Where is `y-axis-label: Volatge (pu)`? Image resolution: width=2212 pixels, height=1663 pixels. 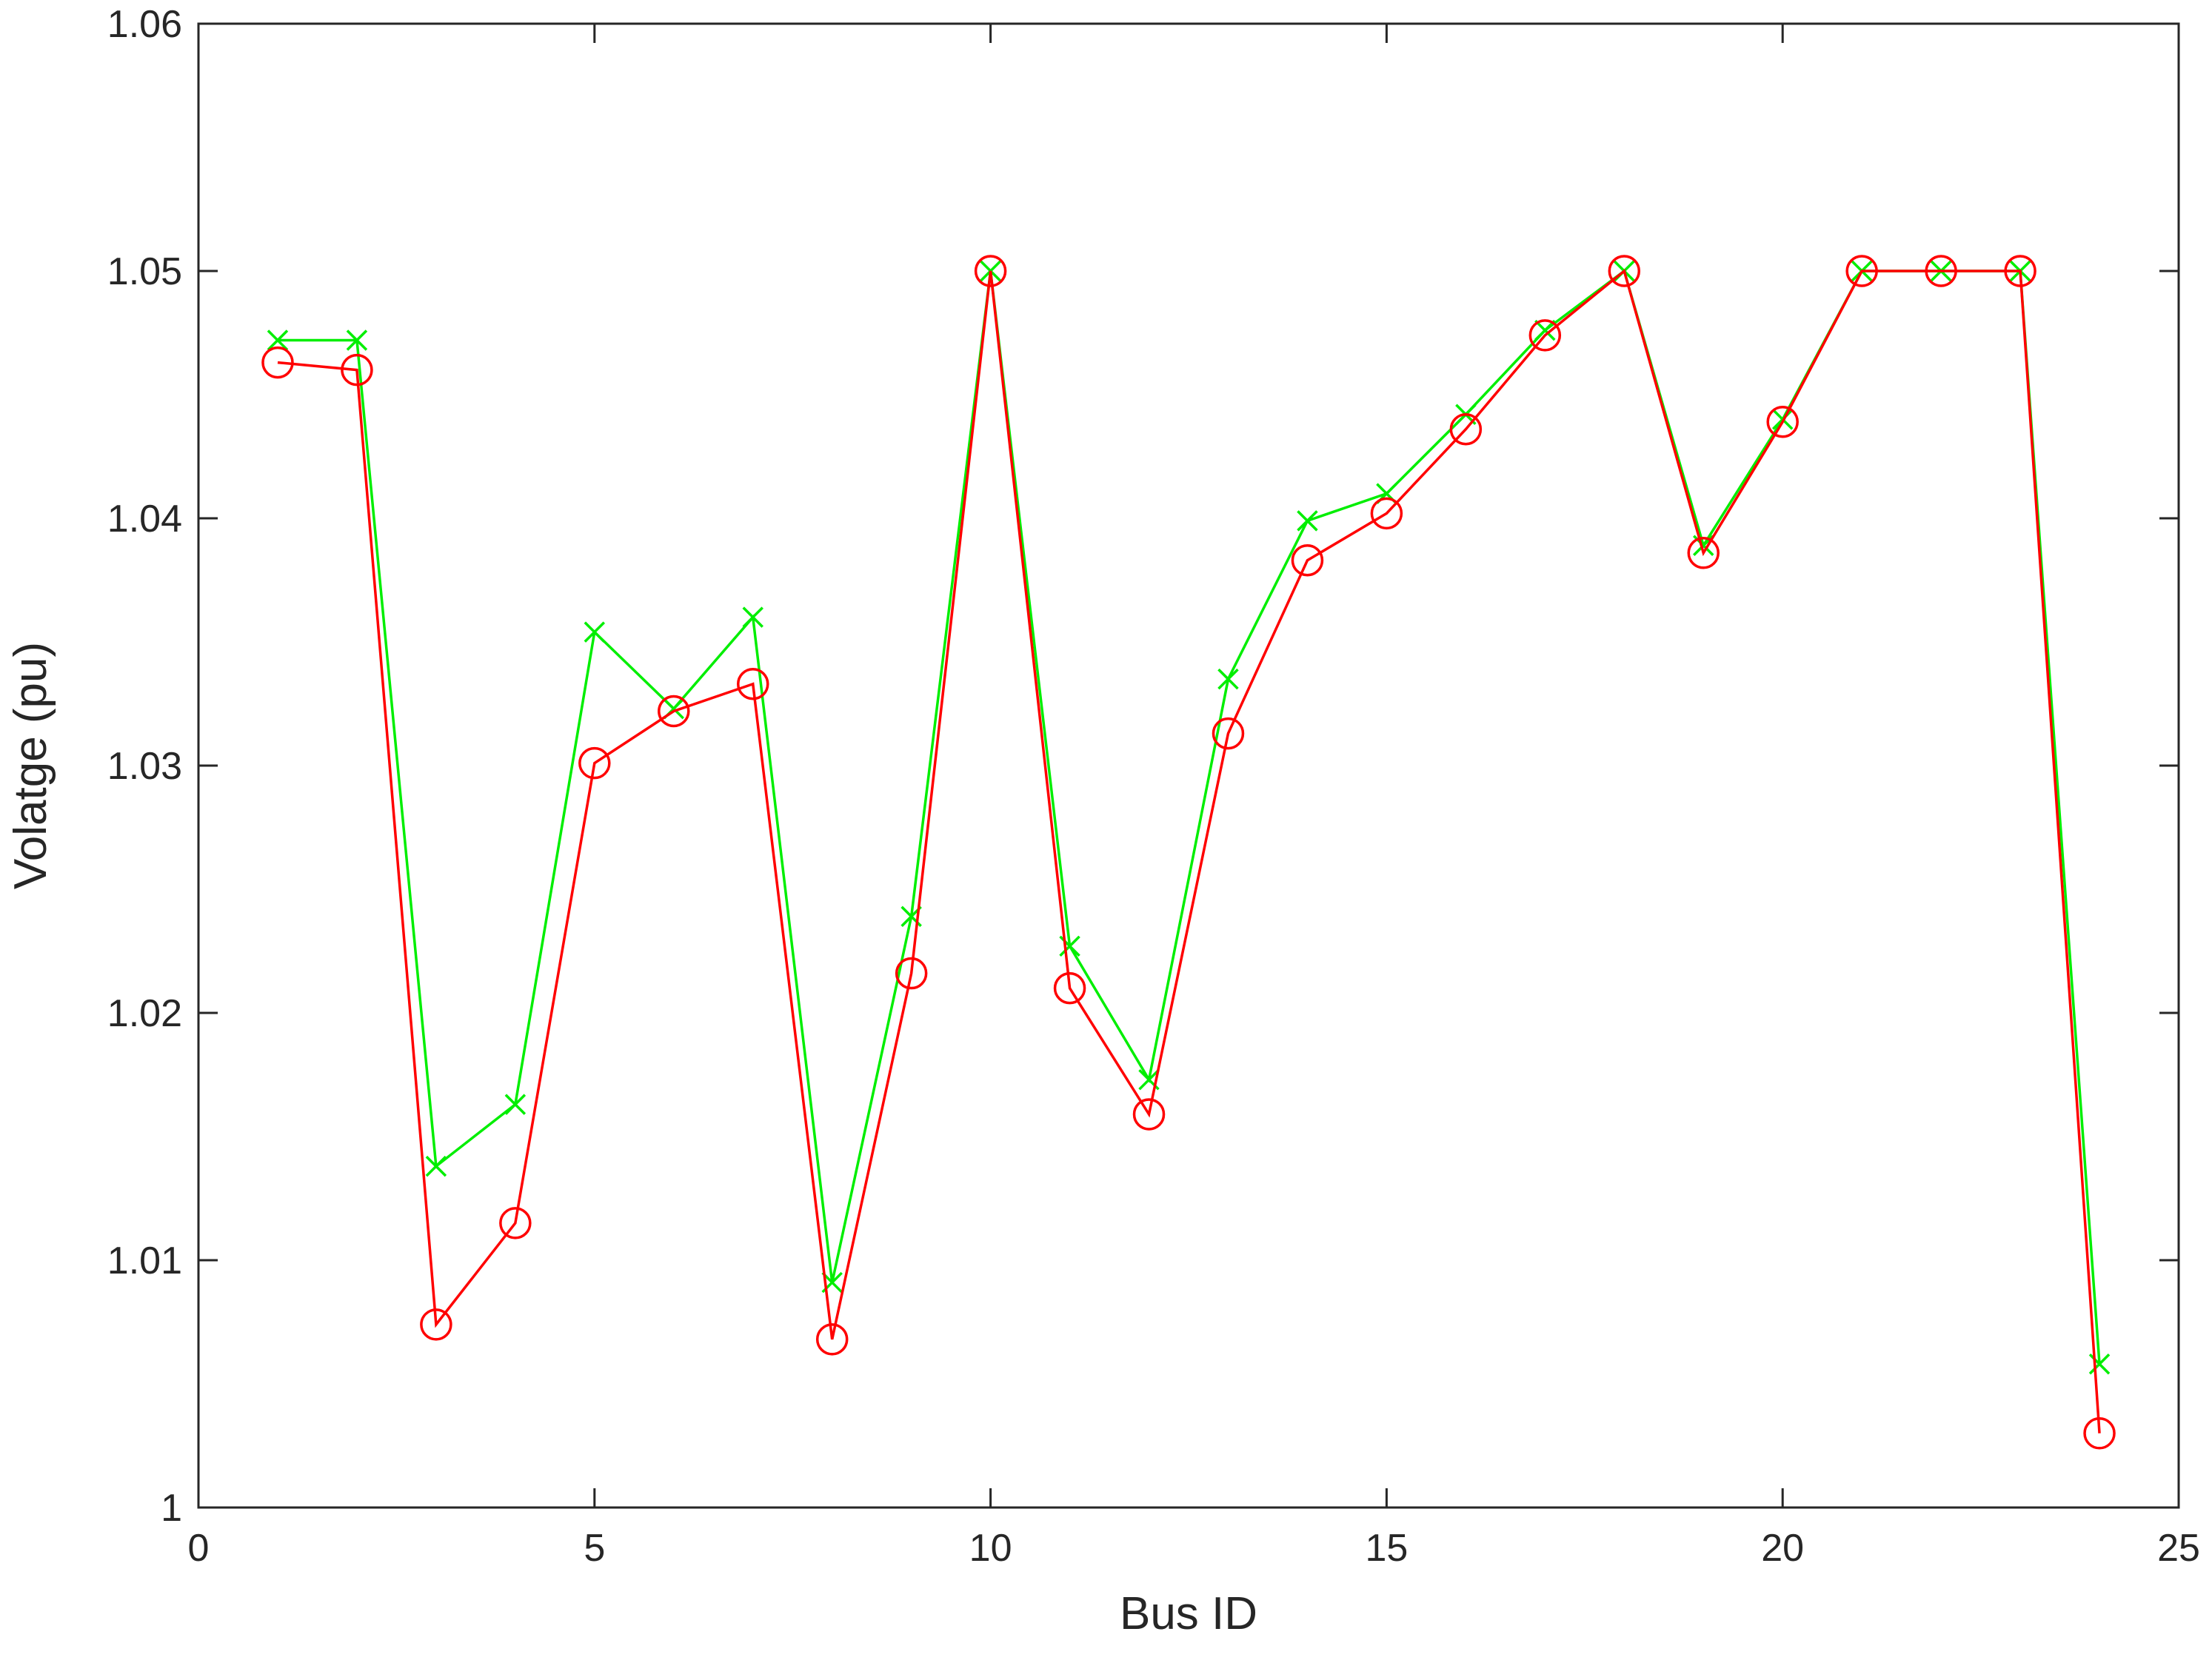
y-axis-label: Volatge (pu) is located at coordinates (30, 765).